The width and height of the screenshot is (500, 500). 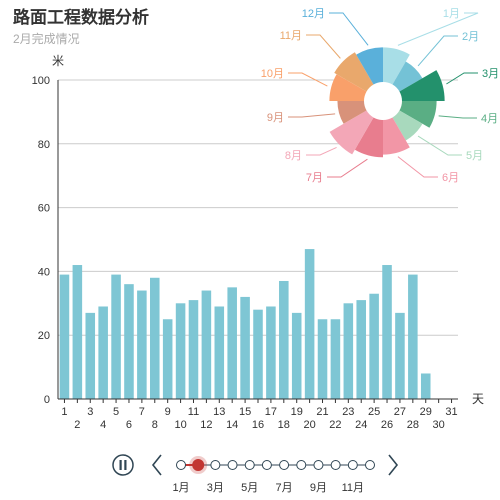 I want to click on y-axis-label: 米, so click(x=58, y=61).